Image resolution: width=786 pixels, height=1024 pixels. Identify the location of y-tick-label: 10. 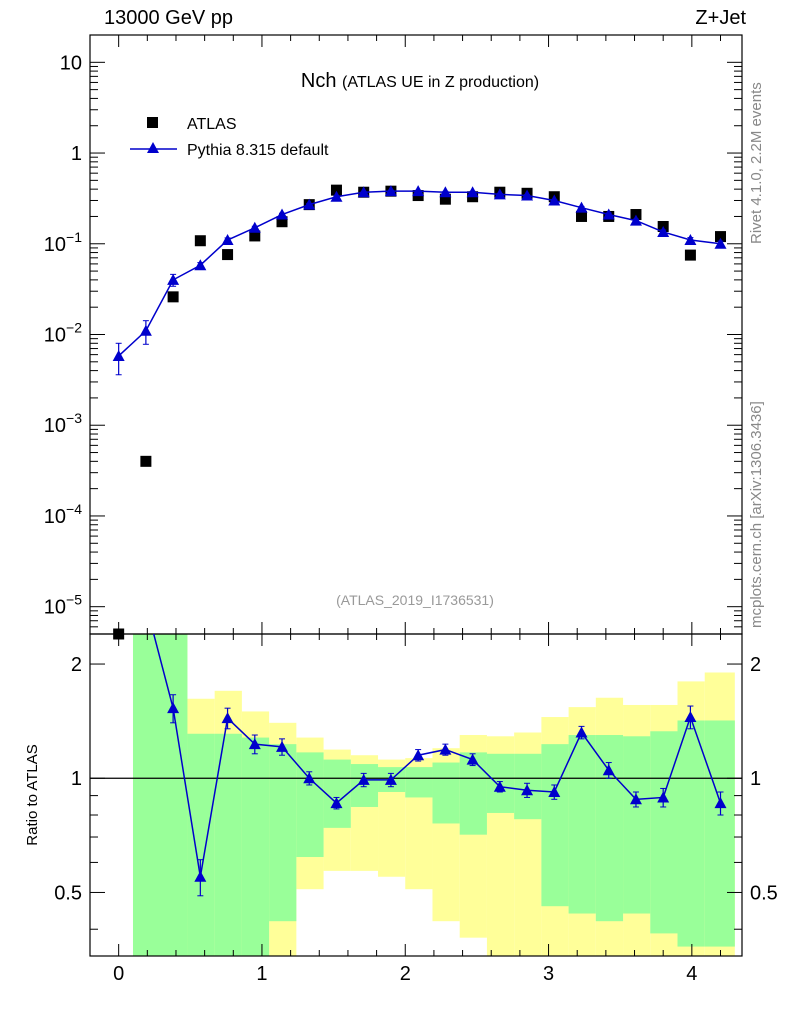
(71, 63).